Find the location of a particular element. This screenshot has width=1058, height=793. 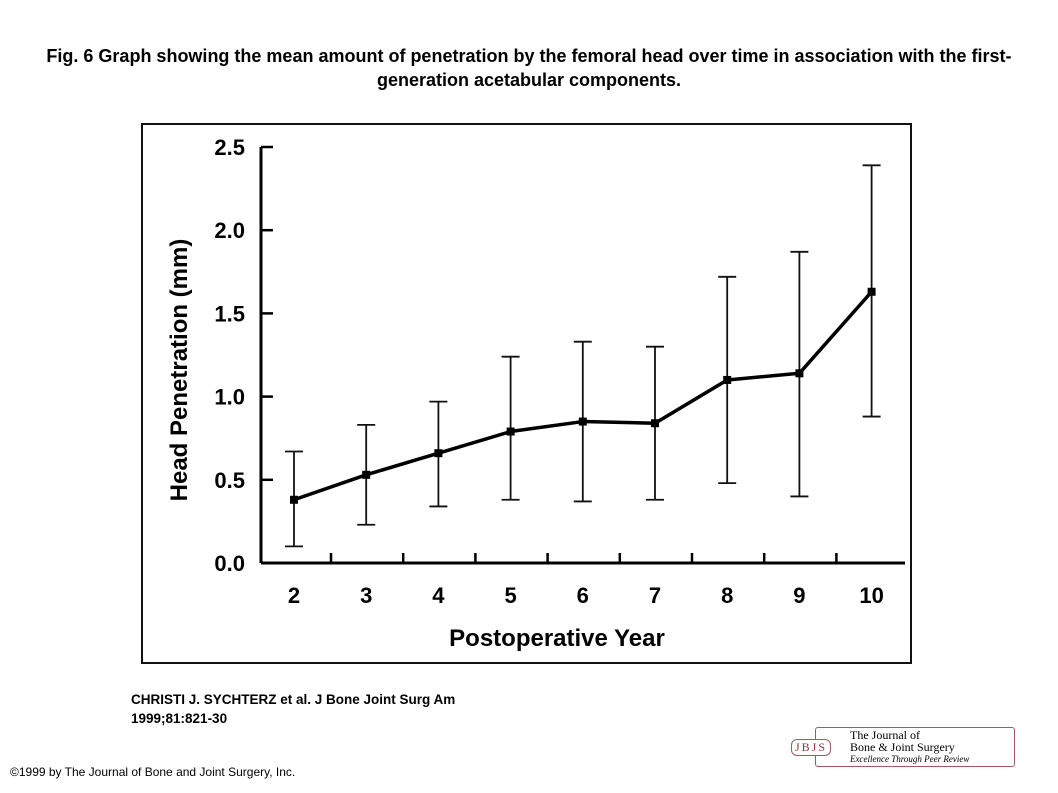

x-tick-label: 9 is located at coordinates (799, 595).